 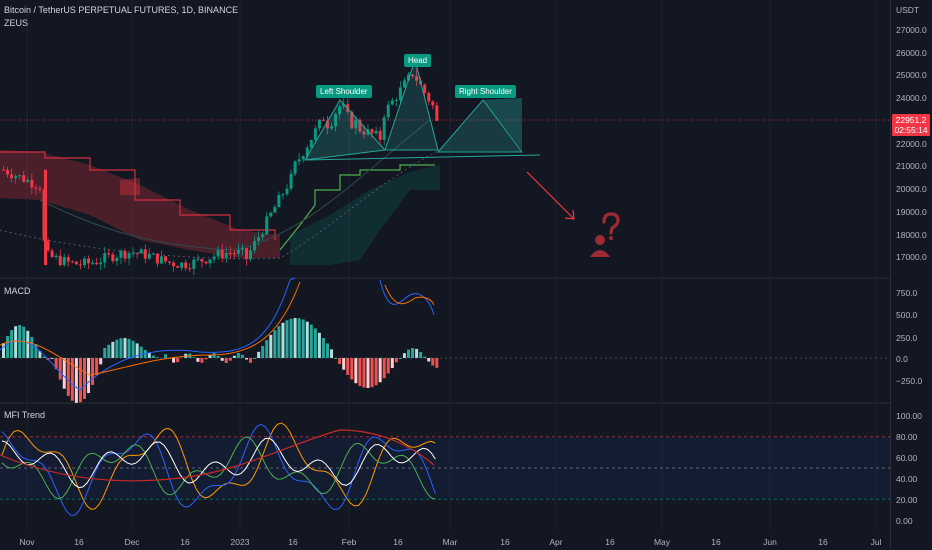 I want to click on indicator-label: ZEUS, so click(x=16, y=23).